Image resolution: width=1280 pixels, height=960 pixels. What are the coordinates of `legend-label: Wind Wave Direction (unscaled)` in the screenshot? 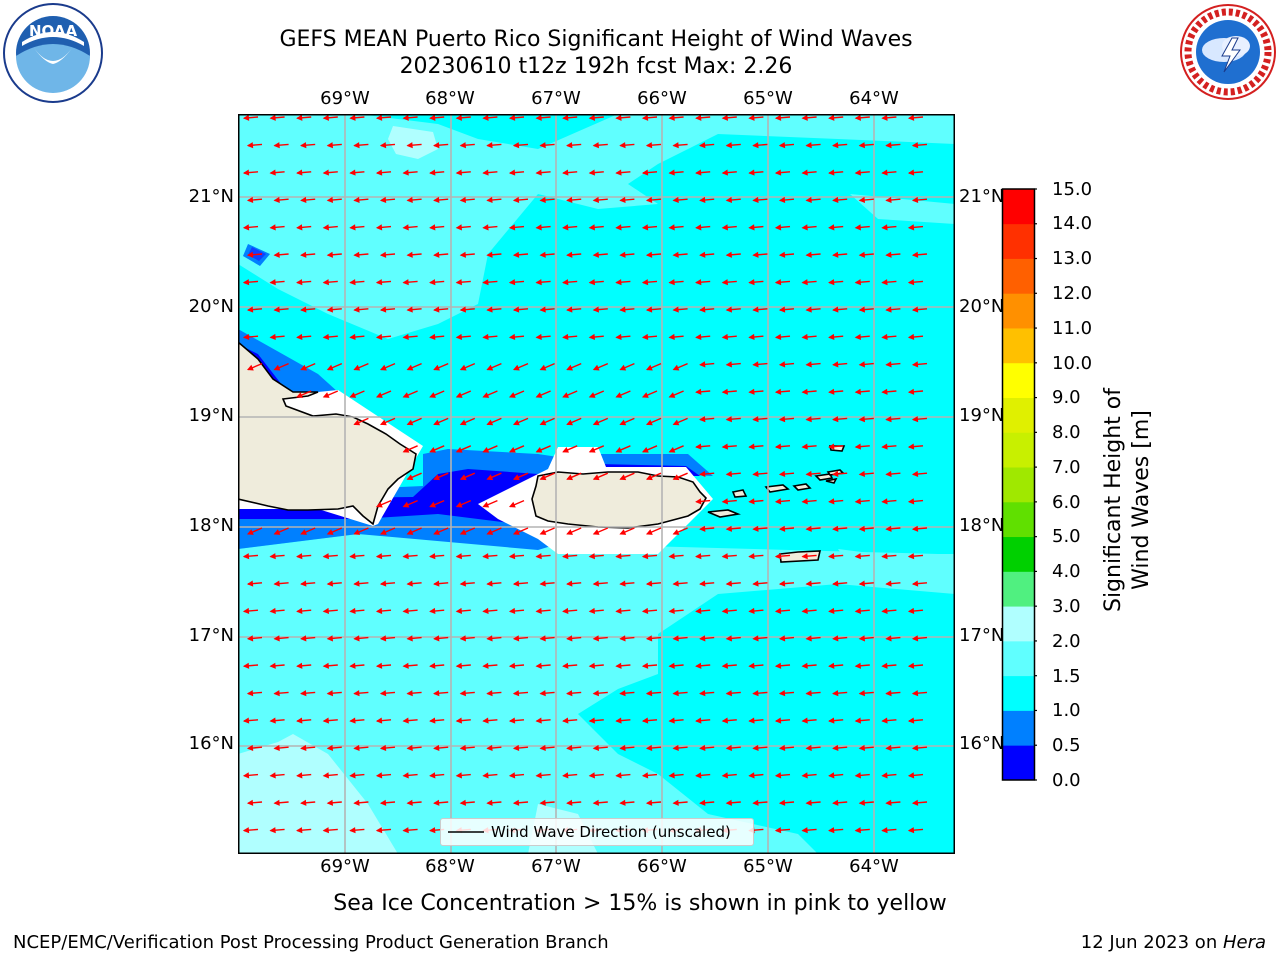 It's located at (611, 832).